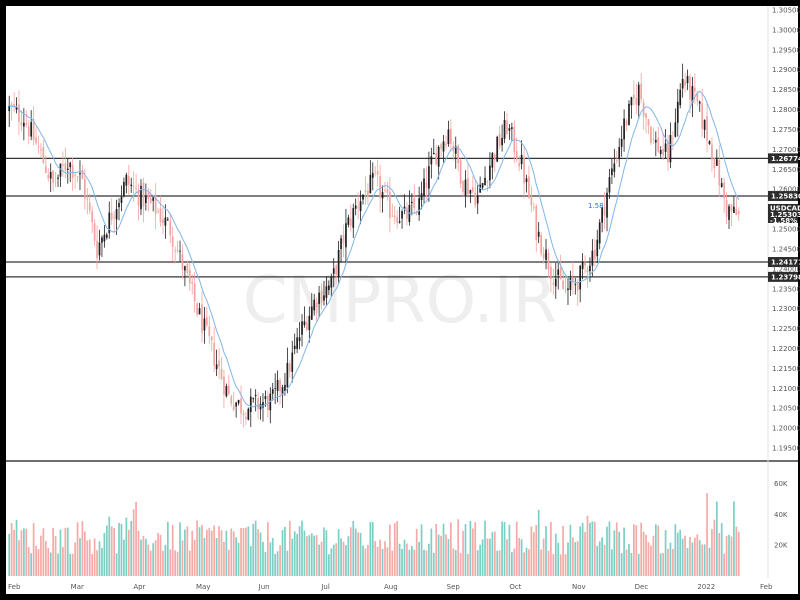 This screenshot has height=600, width=800. What do you see at coordinates (786, 50) in the screenshot?
I see `price-tick-2: 1.29500` at bounding box center [786, 50].